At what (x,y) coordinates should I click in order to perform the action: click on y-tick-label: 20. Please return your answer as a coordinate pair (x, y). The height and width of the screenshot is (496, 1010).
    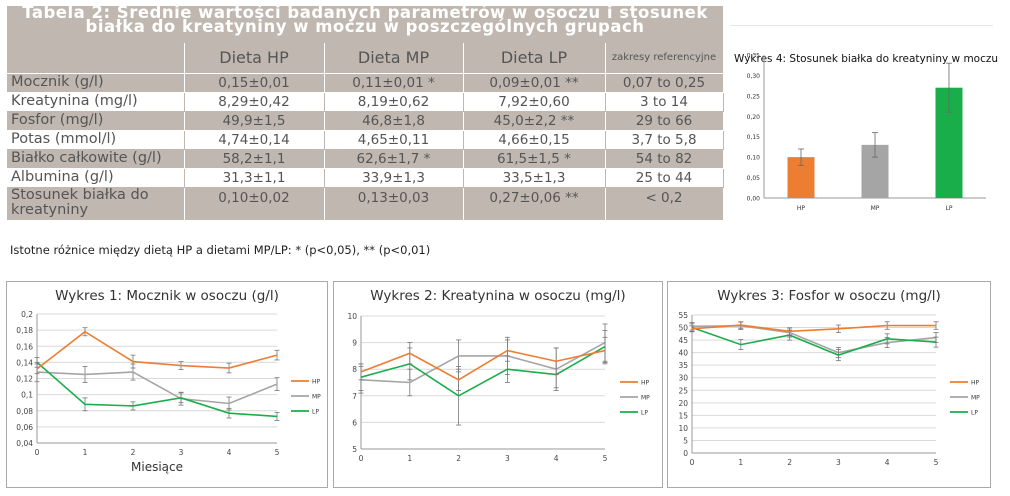
    Looking at the image, I should click on (683, 403).